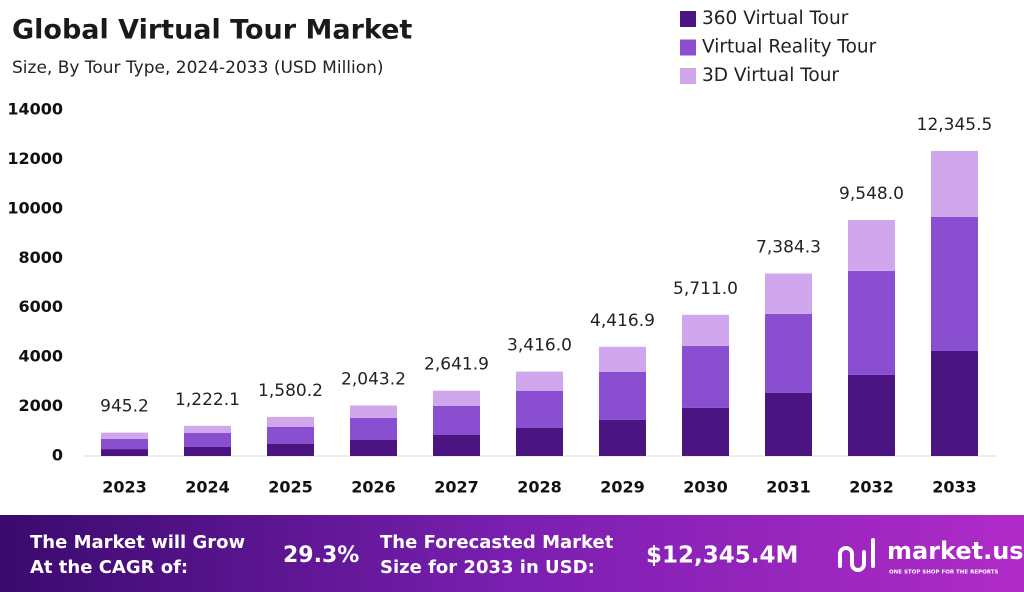 The width and height of the screenshot is (1024, 592). What do you see at coordinates (622, 487) in the screenshot?
I see `x-tick-label: 2029` at bounding box center [622, 487].